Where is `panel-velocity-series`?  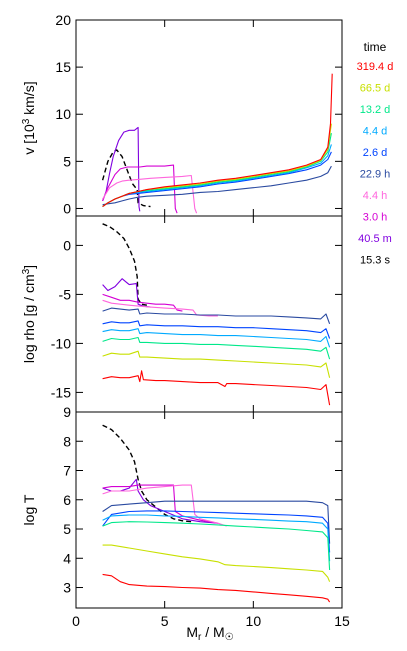
panel-velocity-series is located at coordinates (217, 143).